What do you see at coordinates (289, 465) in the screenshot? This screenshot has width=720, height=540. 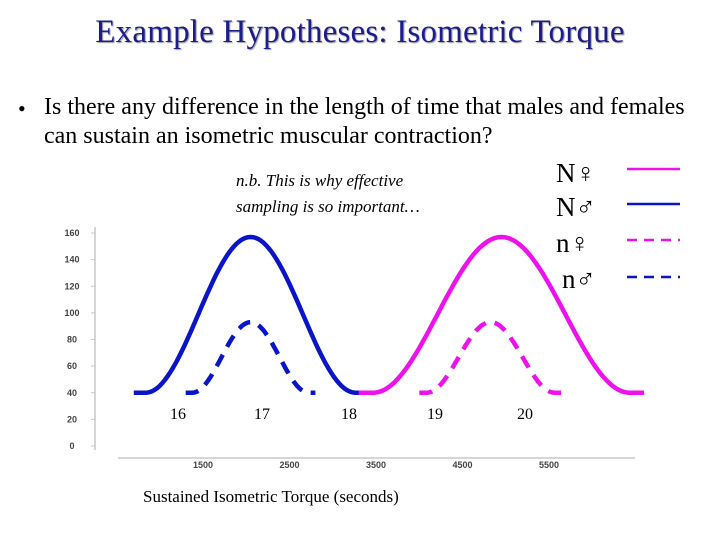 I see `x-tick-label: 2500` at bounding box center [289, 465].